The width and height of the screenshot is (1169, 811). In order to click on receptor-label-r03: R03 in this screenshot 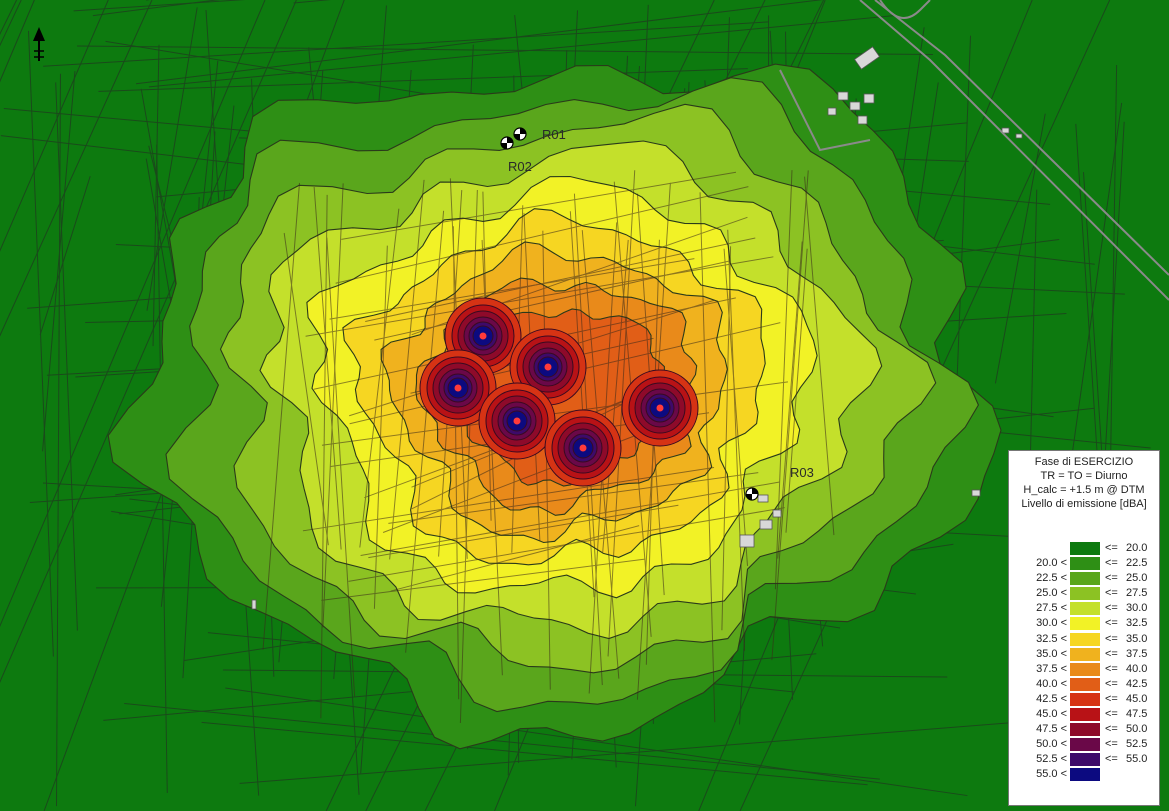, I will do `click(802, 472)`.